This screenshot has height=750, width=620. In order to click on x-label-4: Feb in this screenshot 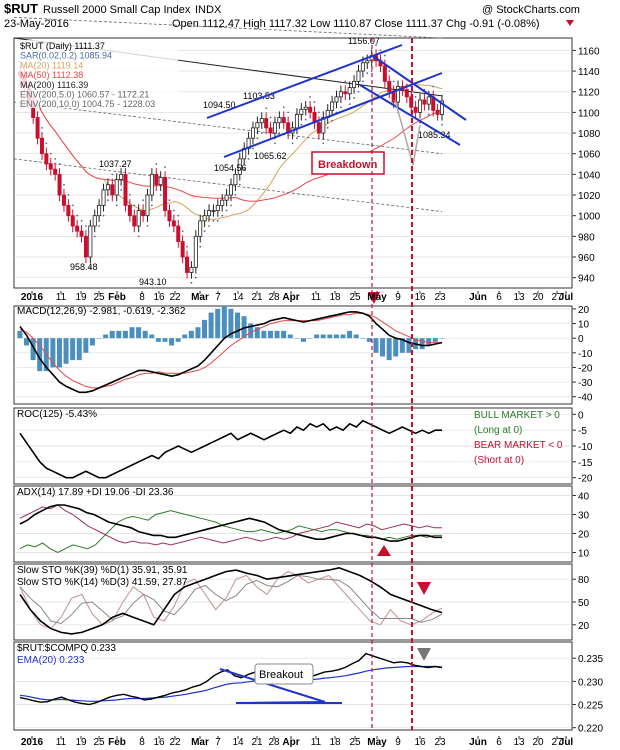, I will do `click(117, 297)`.